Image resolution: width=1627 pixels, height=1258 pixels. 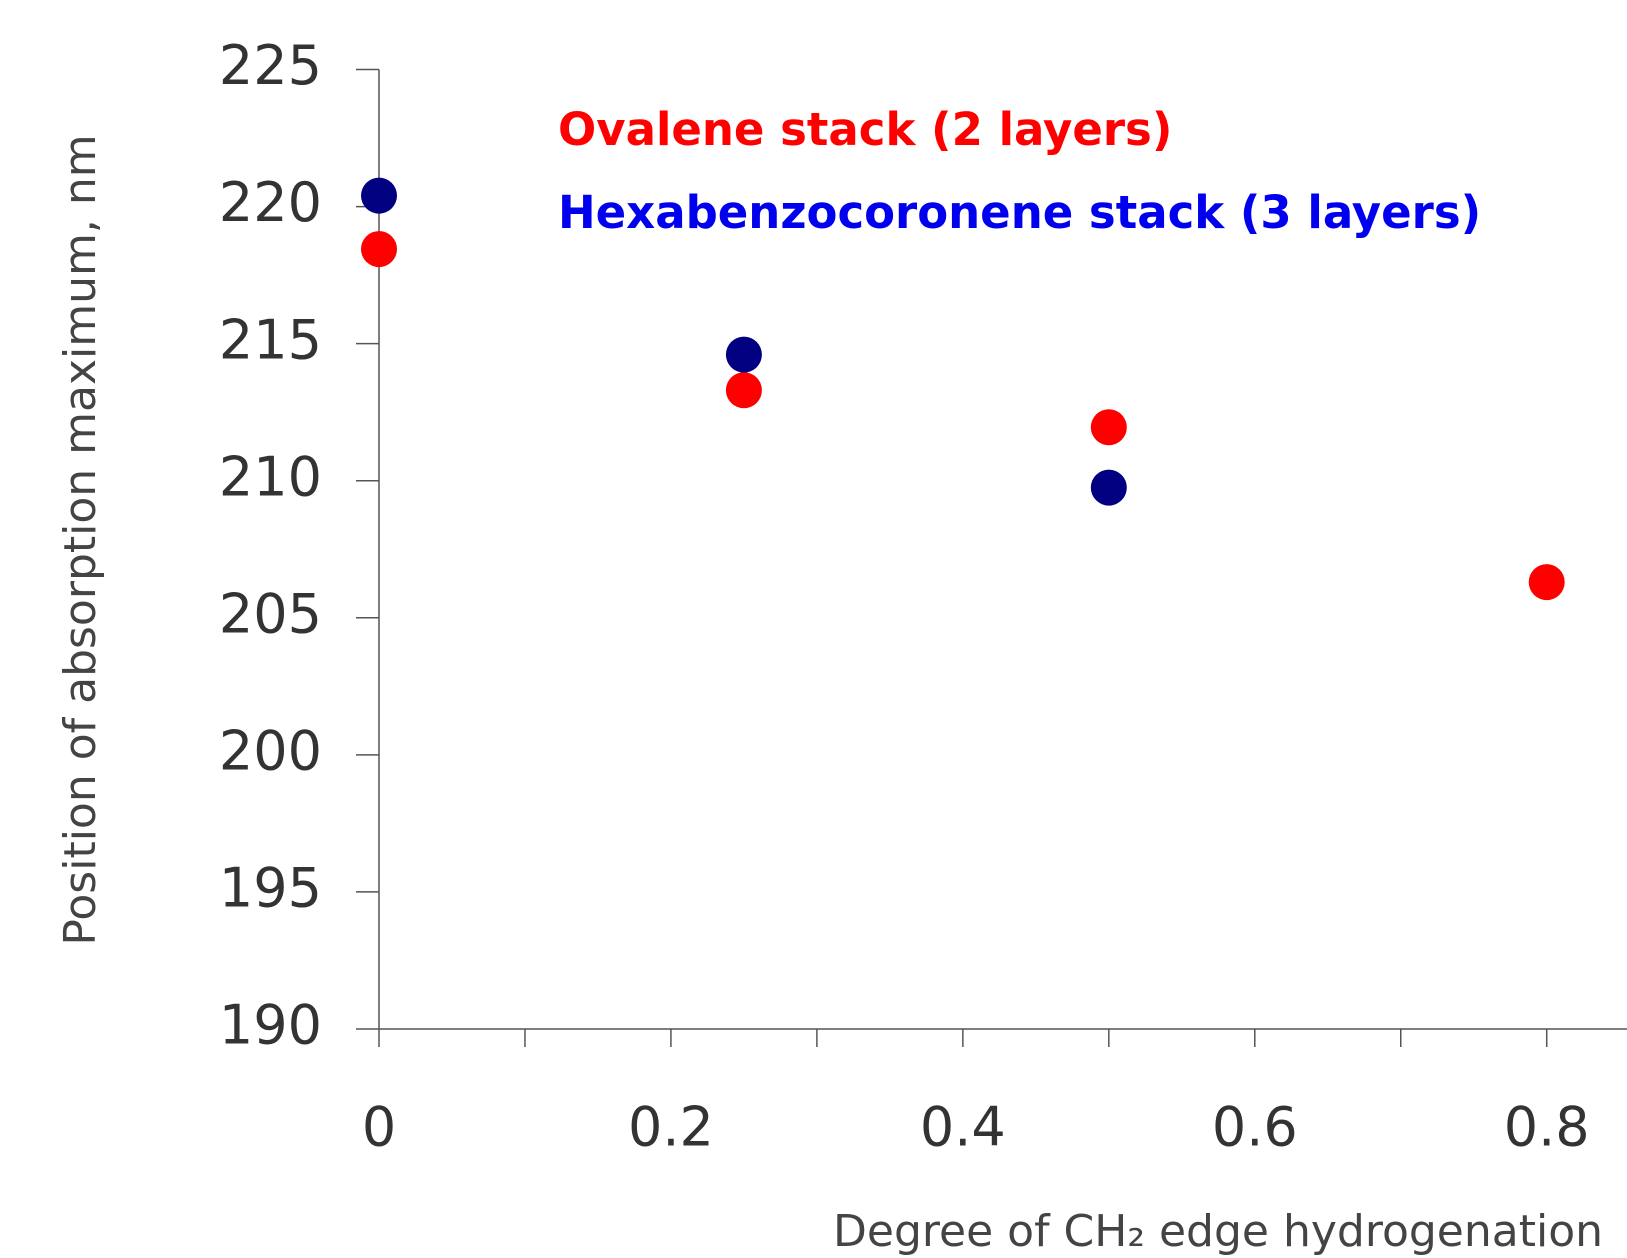 What do you see at coordinates (270, 750) in the screenshot?
I see `y-tick-label: 200` at bounding box center [270, 750].